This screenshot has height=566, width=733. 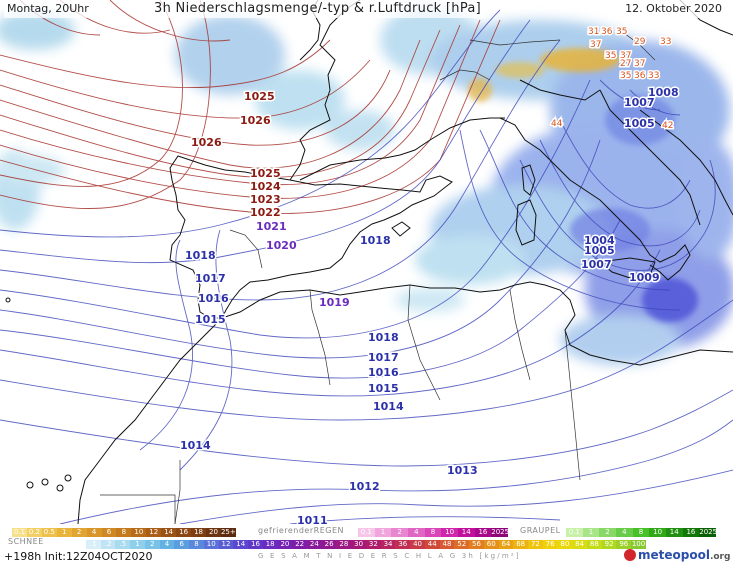 What do you see at coordinates (265, 199) in the screenshot?
I see `isobar-label: 1023` at bounding box center [265, 199].